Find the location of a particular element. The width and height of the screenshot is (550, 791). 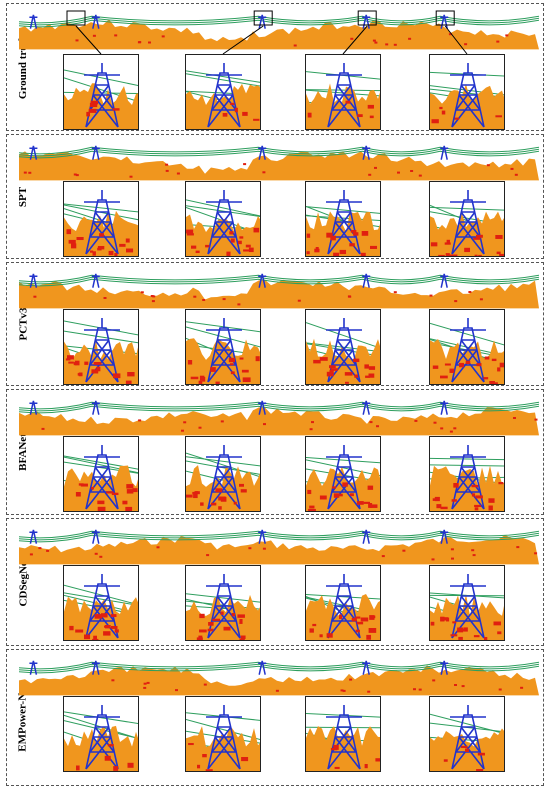

overview-strip is located at coordinates (279, 417).